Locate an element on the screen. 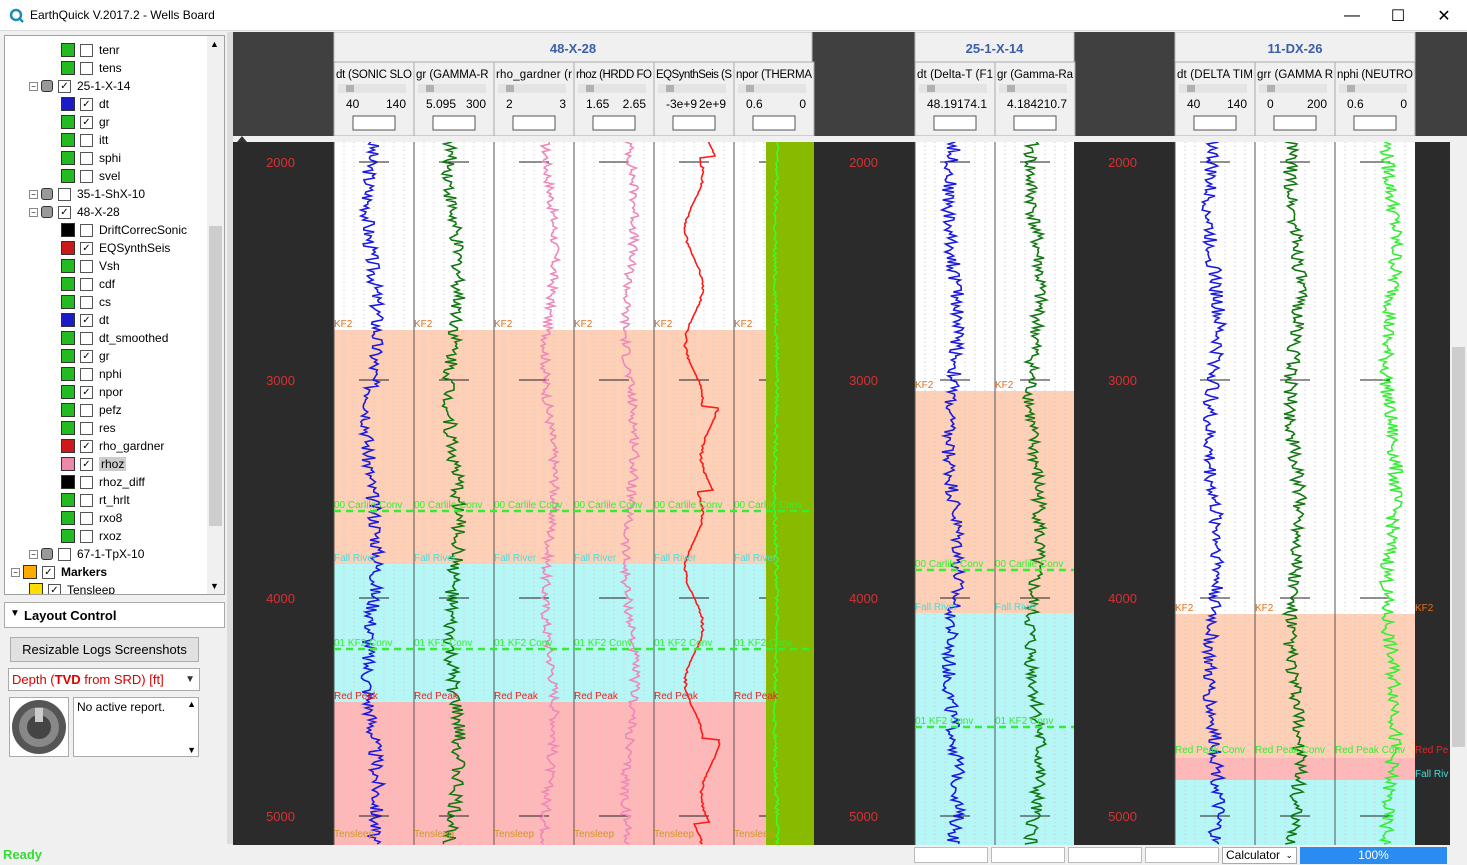 This screenshot has width=1467, height=865. tree-item: itt is located at coordinates (84, 140).